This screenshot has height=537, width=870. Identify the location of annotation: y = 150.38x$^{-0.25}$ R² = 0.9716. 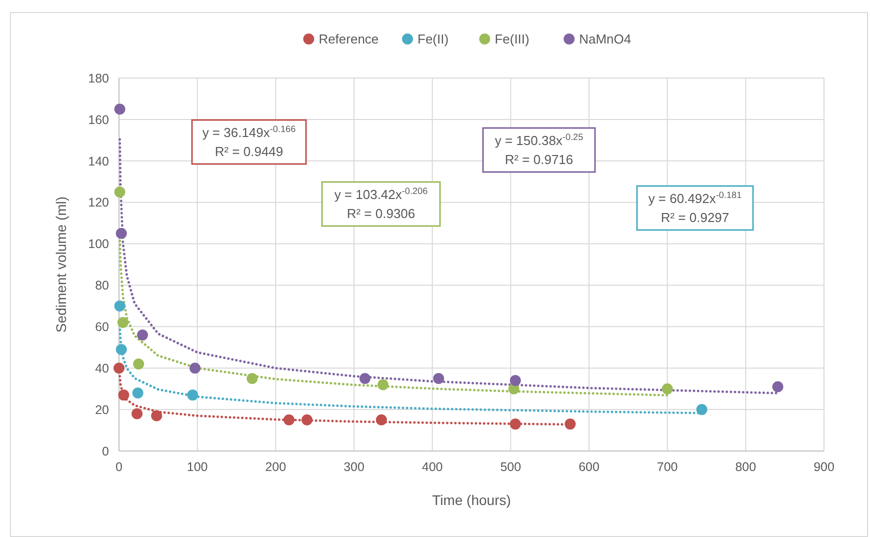
(539, 149).